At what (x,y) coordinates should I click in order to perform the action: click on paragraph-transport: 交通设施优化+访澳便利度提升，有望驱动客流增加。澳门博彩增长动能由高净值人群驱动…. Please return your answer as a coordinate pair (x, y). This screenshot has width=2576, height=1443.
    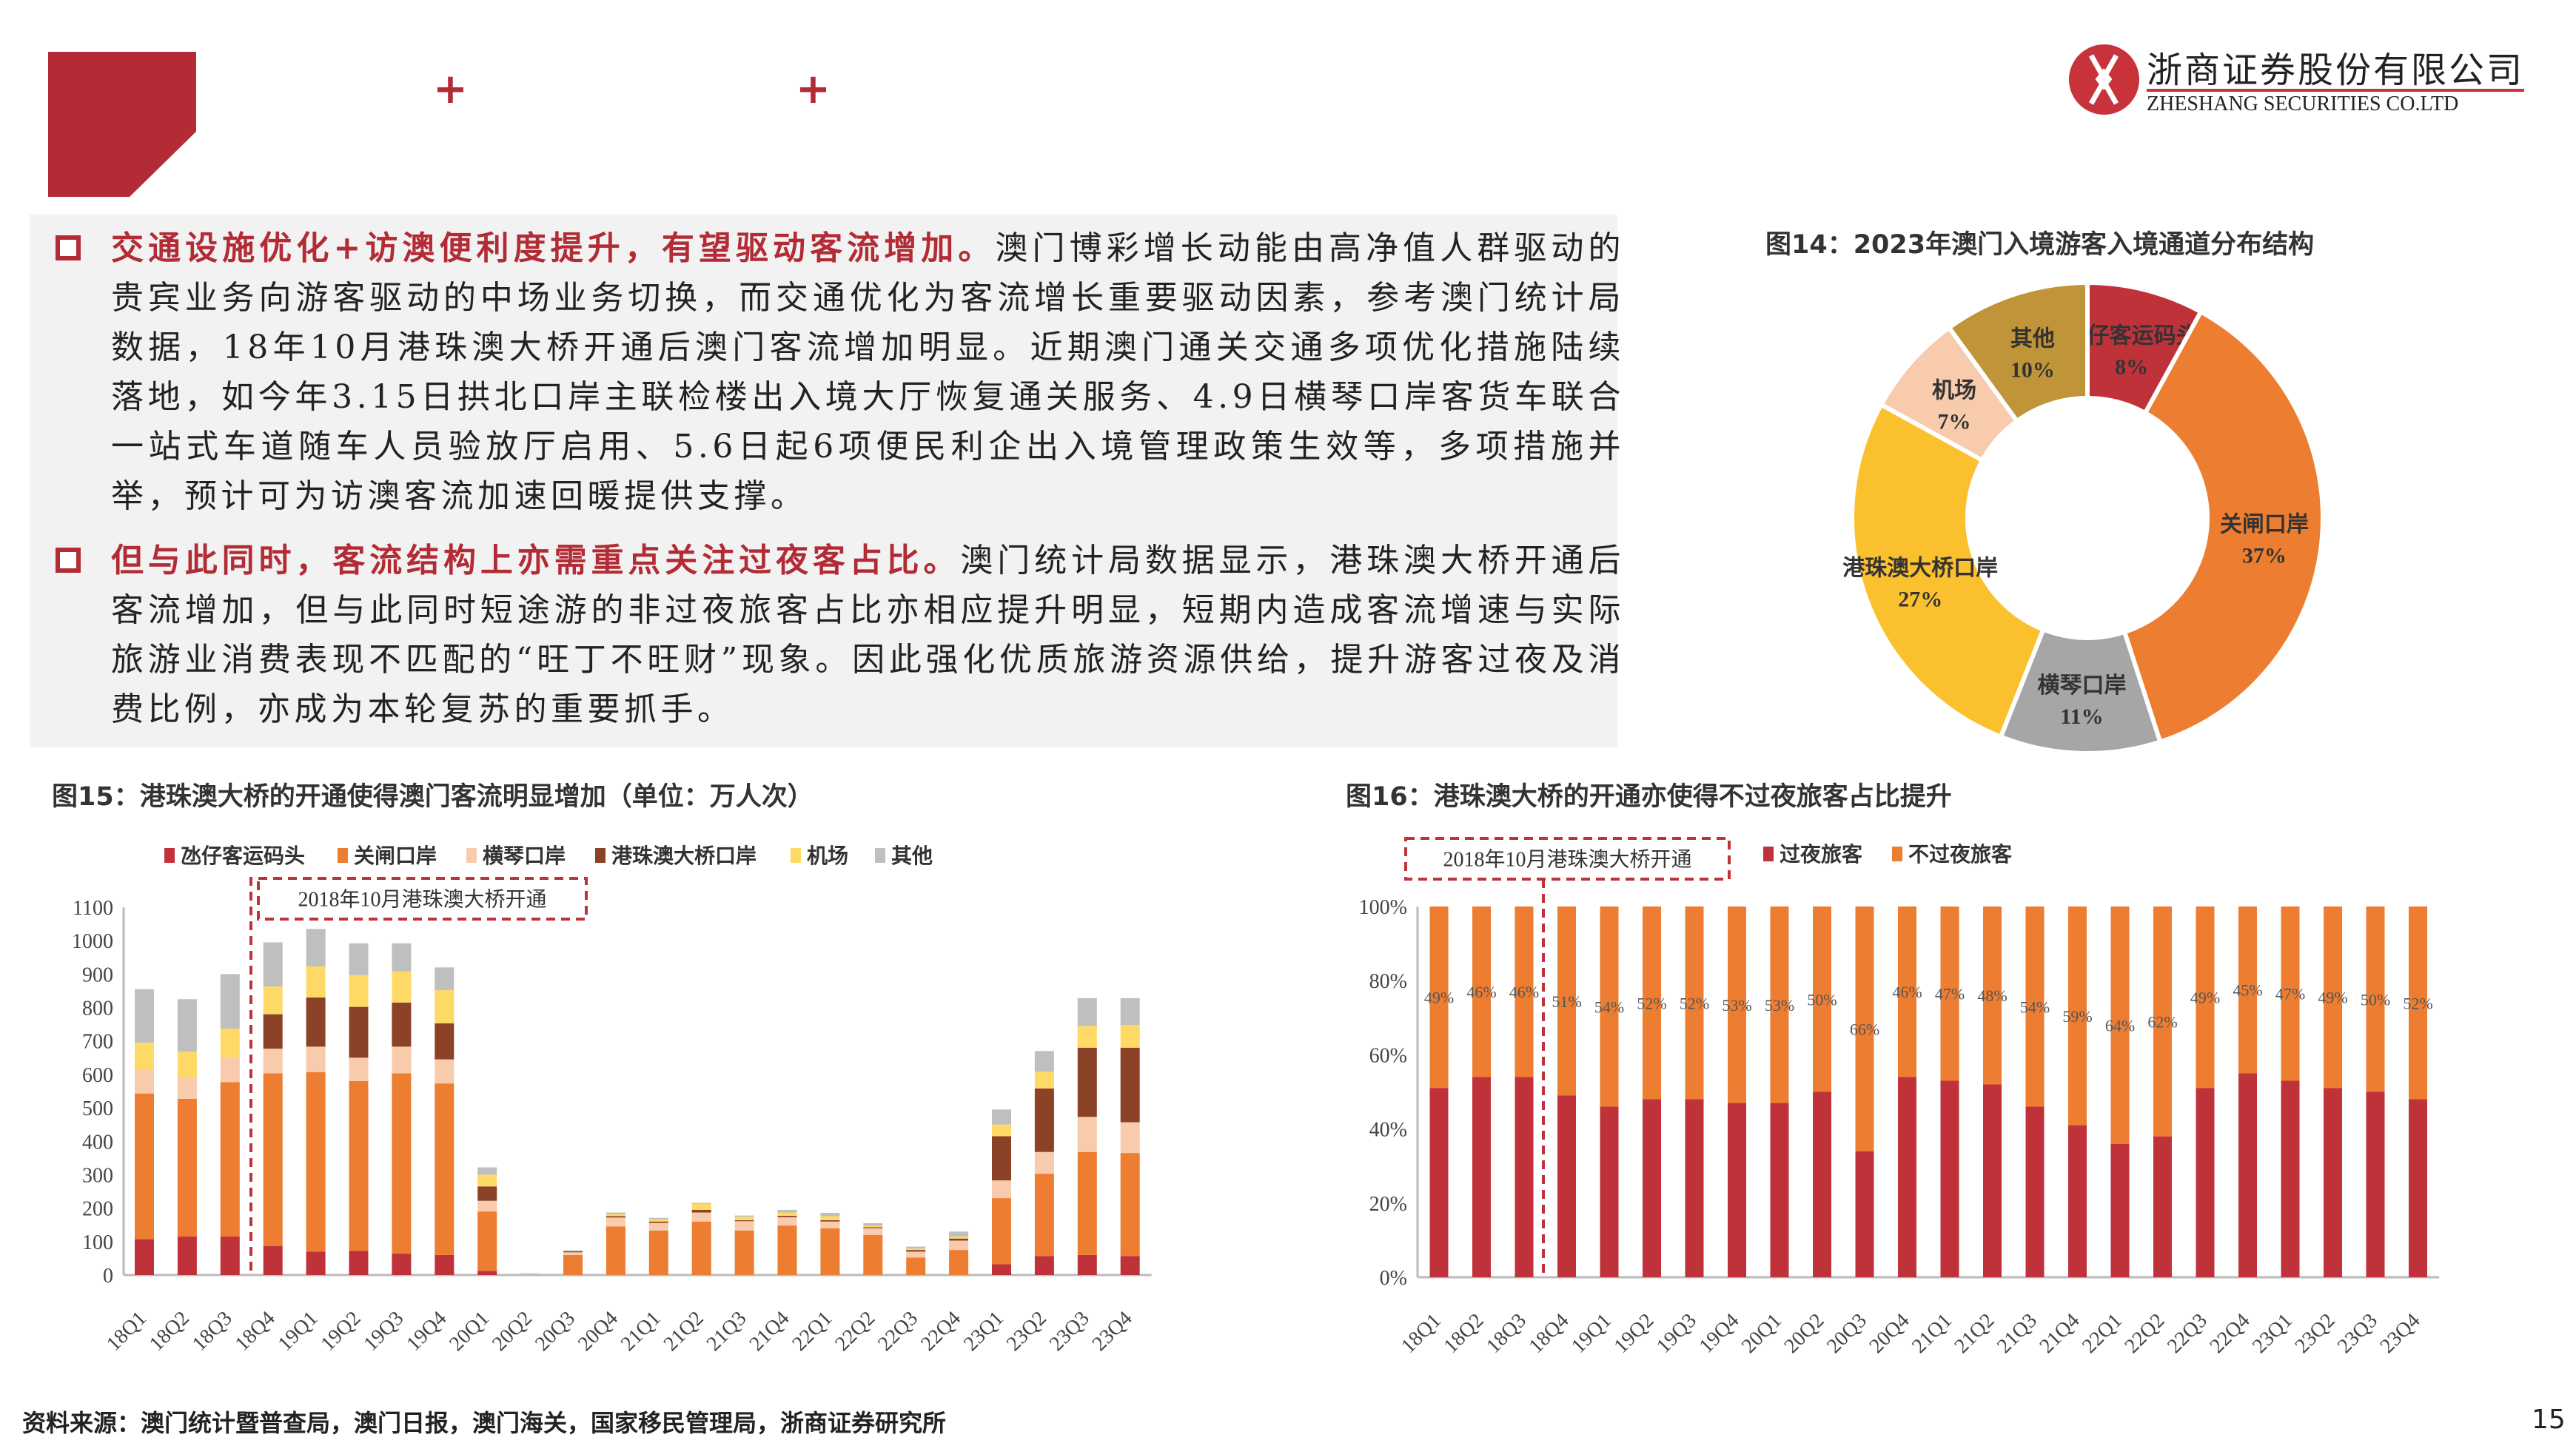
    Looking at the image, I should click on (868, 372).